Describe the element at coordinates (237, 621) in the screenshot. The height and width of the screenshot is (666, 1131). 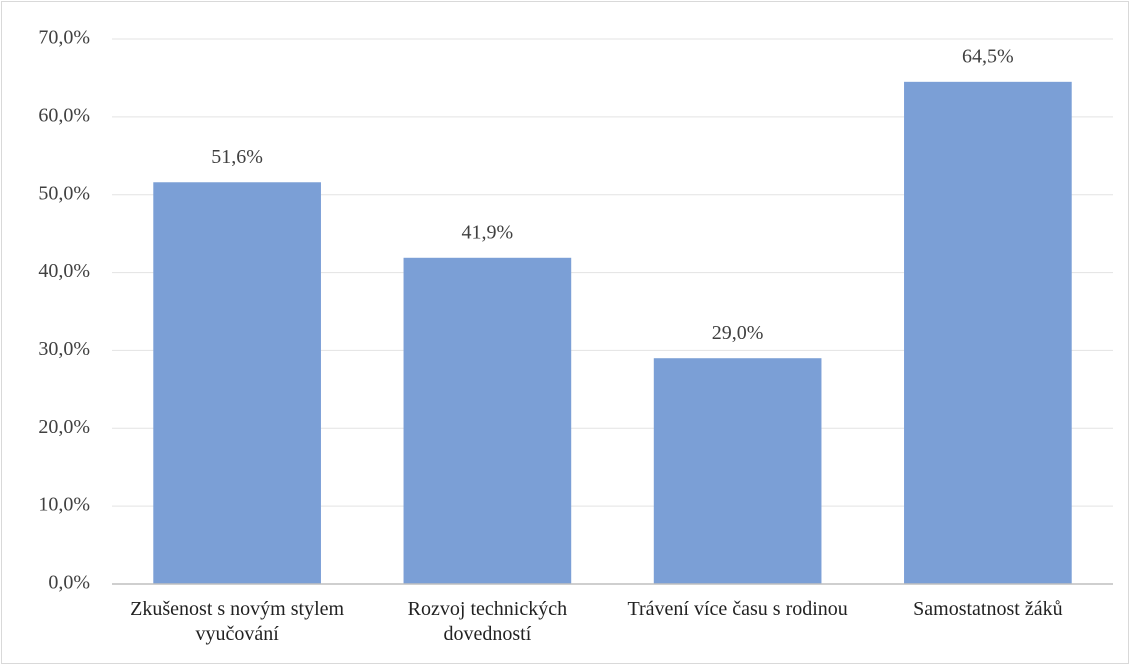
I see `x-tick-label: Zkušenost s novým stylem vyučování` at that location.